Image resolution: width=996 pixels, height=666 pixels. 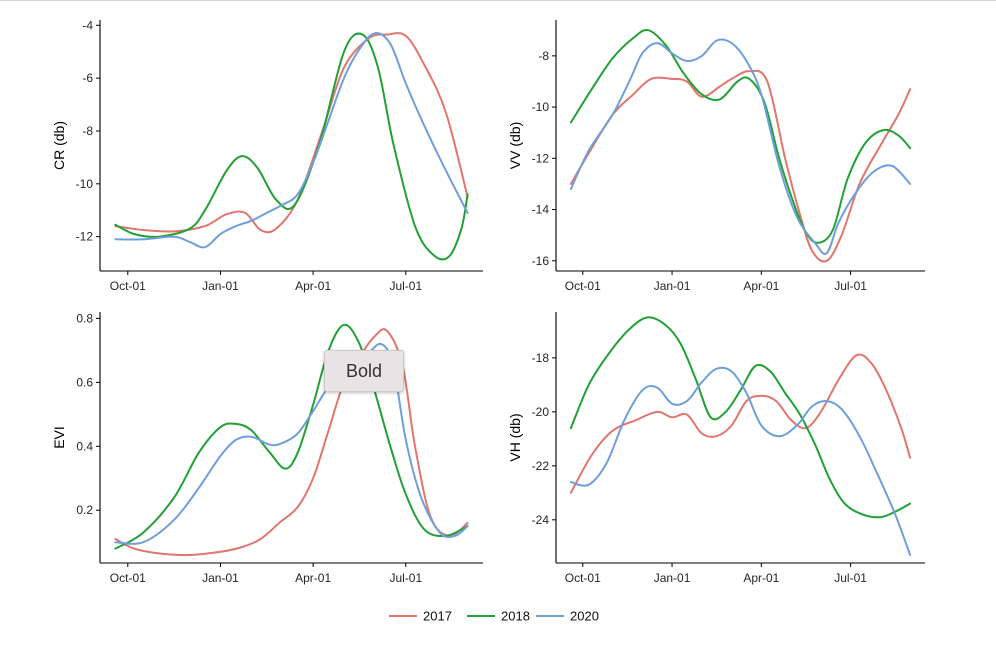 I want to click on y-tick-label: -18, so click(x=541, y=358).